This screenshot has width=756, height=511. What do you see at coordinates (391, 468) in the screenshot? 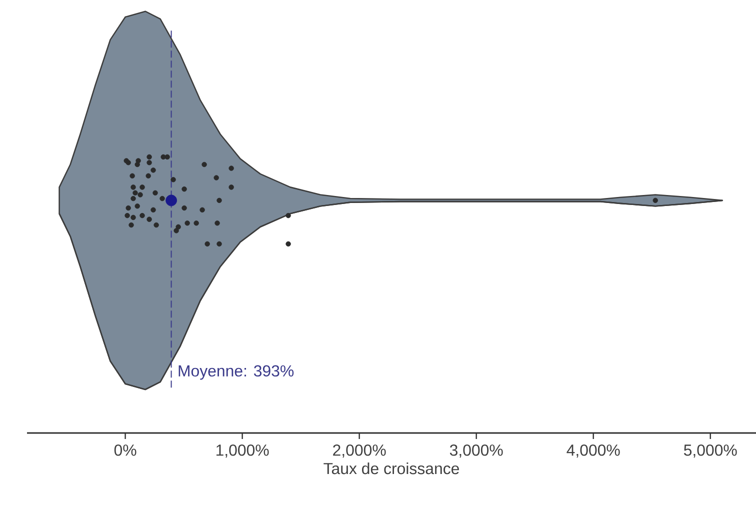
I see `x-axis-title: Taux de croissance` at bounding box center [391, 468].